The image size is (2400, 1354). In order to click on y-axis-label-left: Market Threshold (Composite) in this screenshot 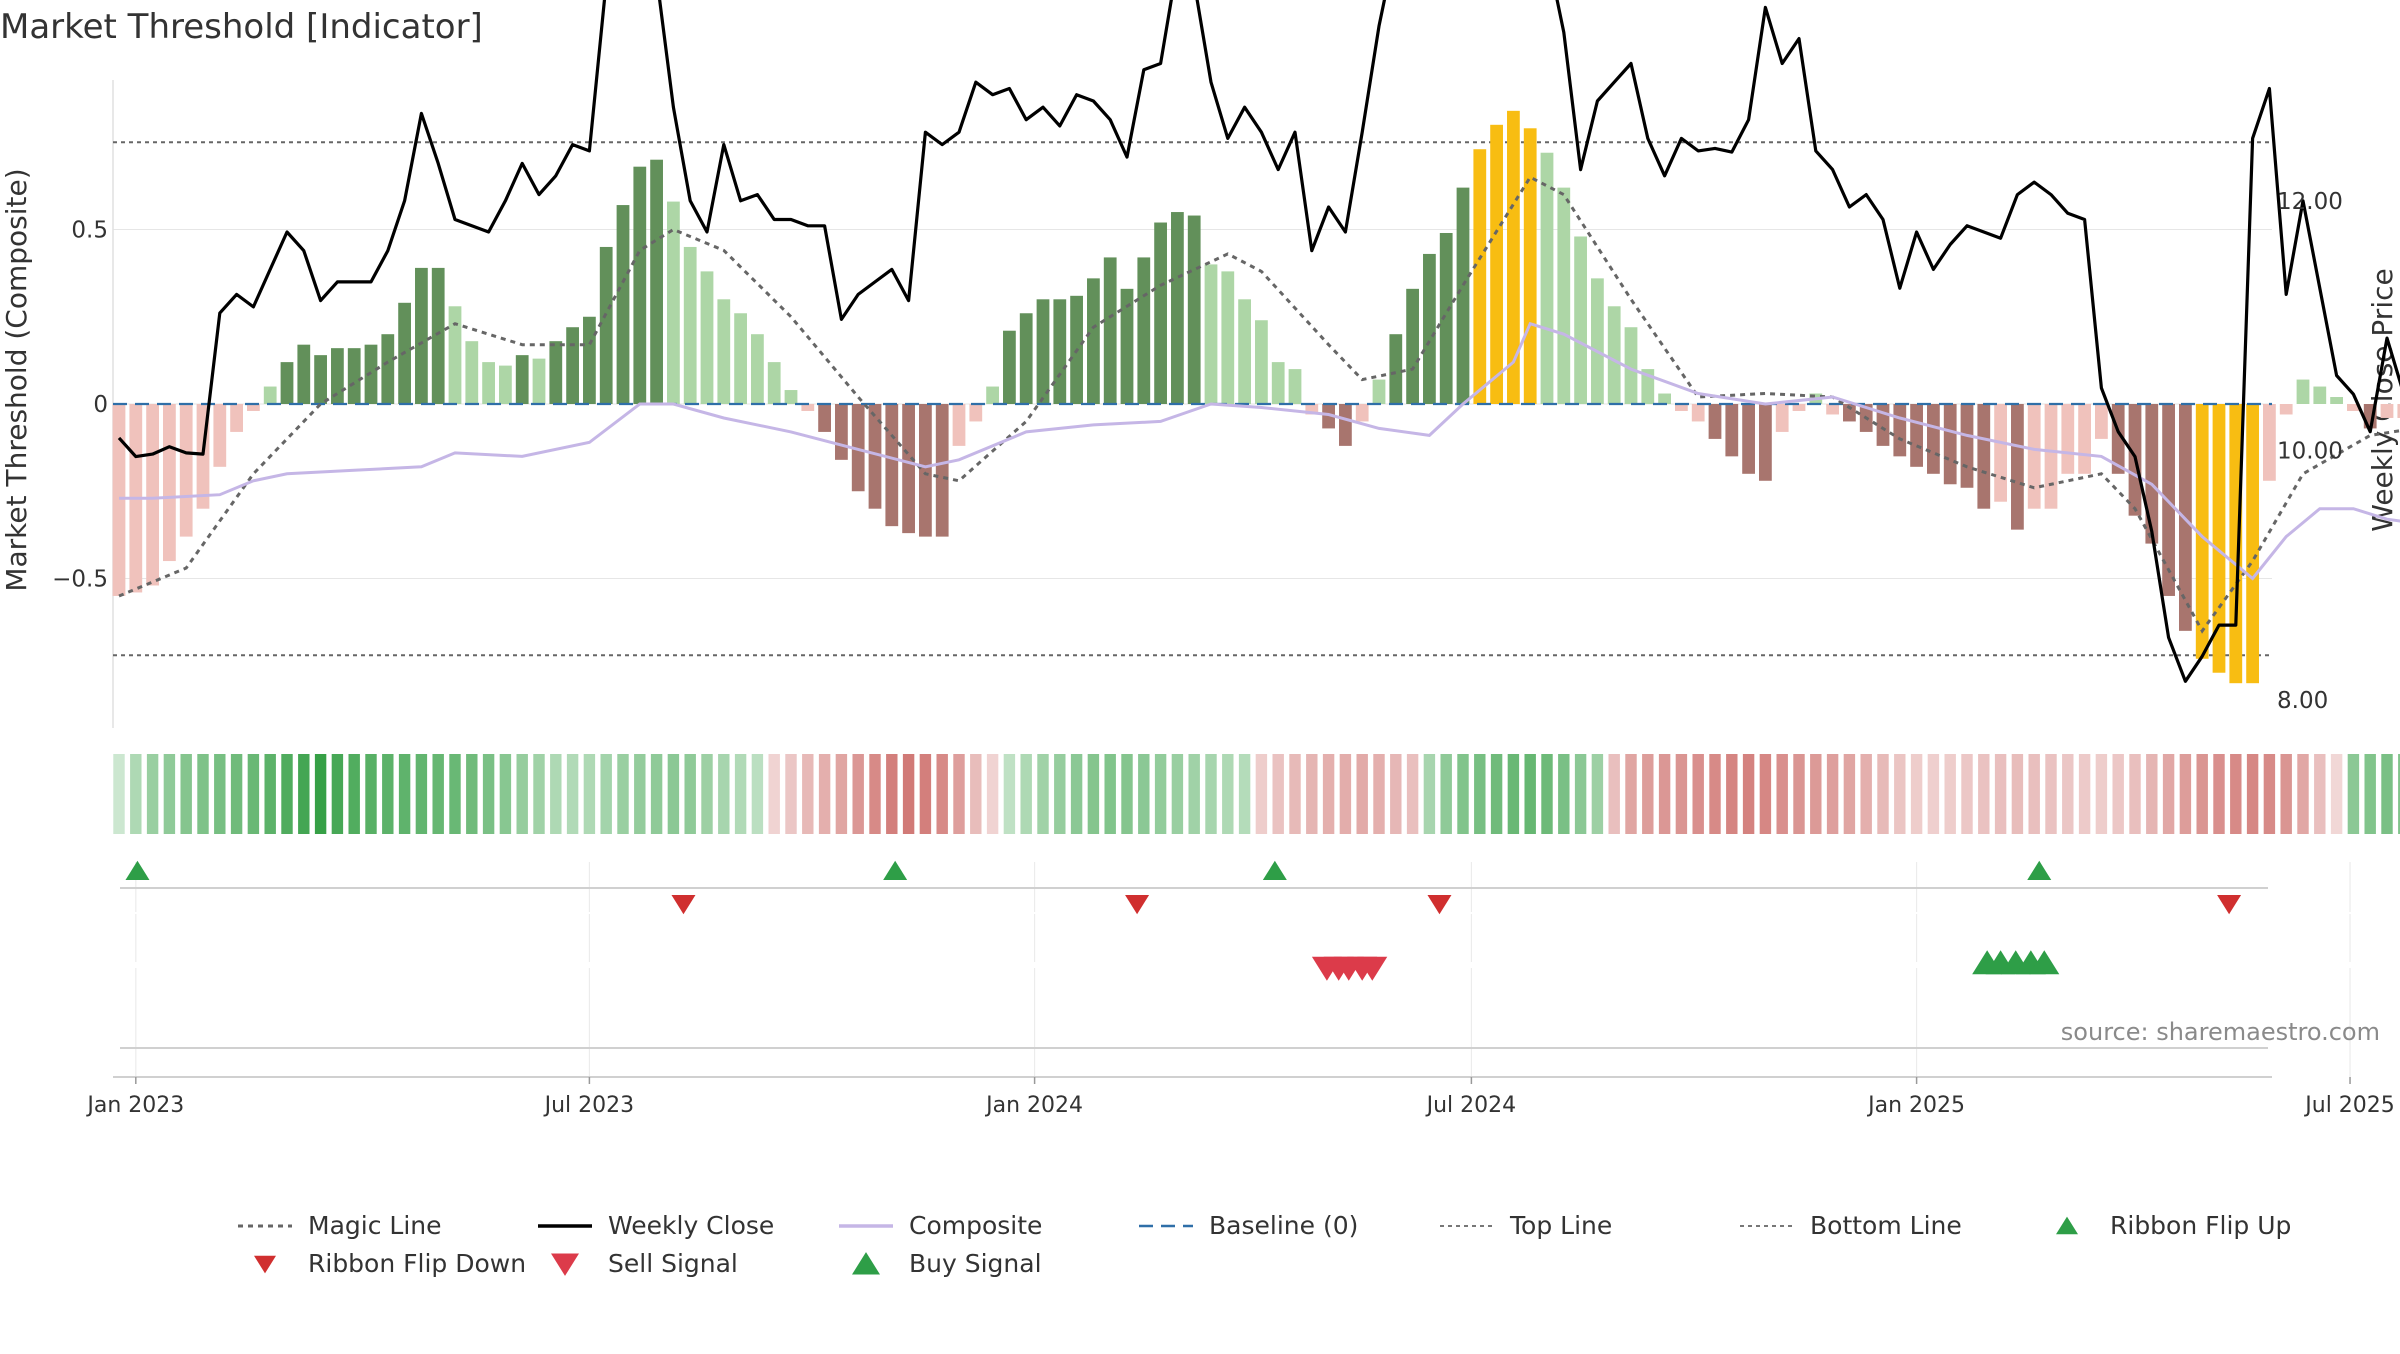, I will do `click(16, 379)`.